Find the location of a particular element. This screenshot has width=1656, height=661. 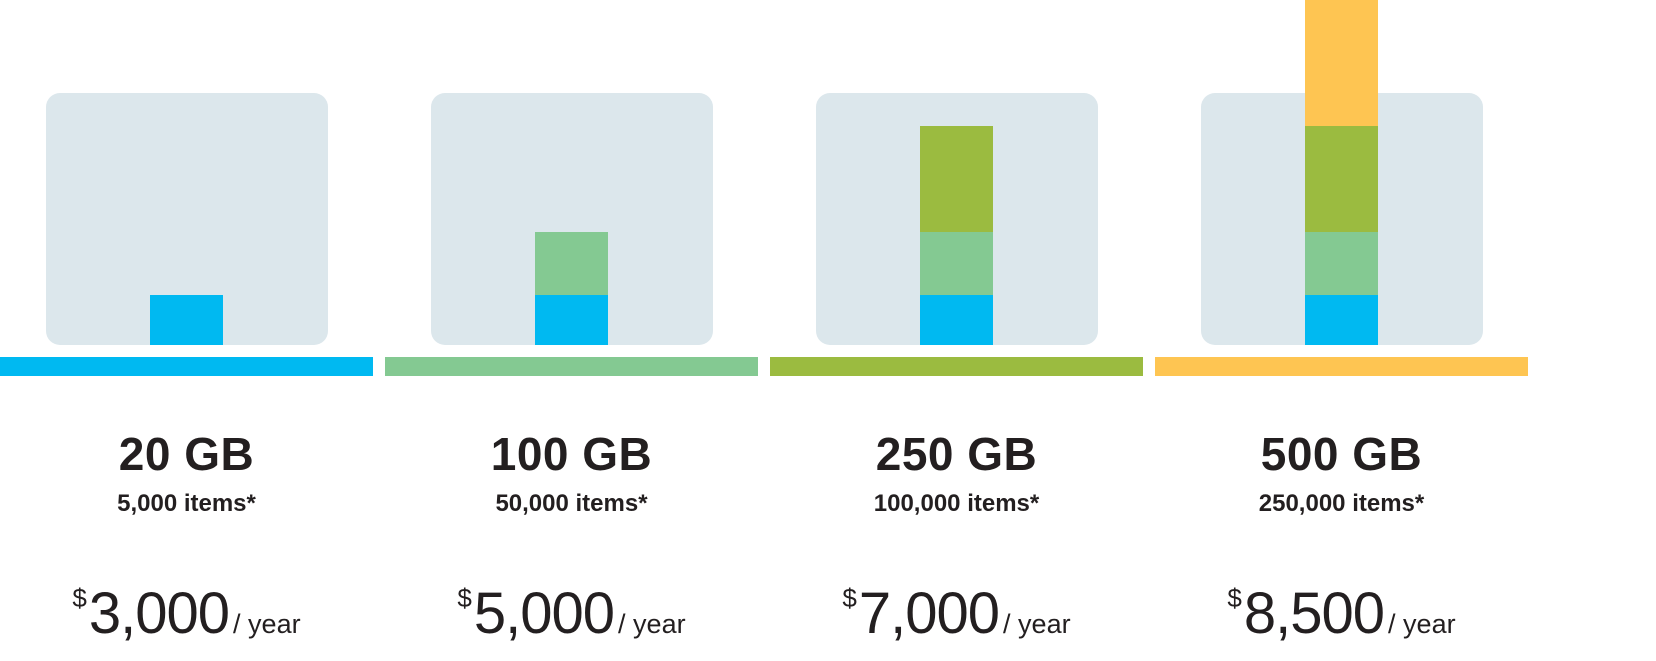

plan-price: $7,000/ year is located at coordinates (956, 613).